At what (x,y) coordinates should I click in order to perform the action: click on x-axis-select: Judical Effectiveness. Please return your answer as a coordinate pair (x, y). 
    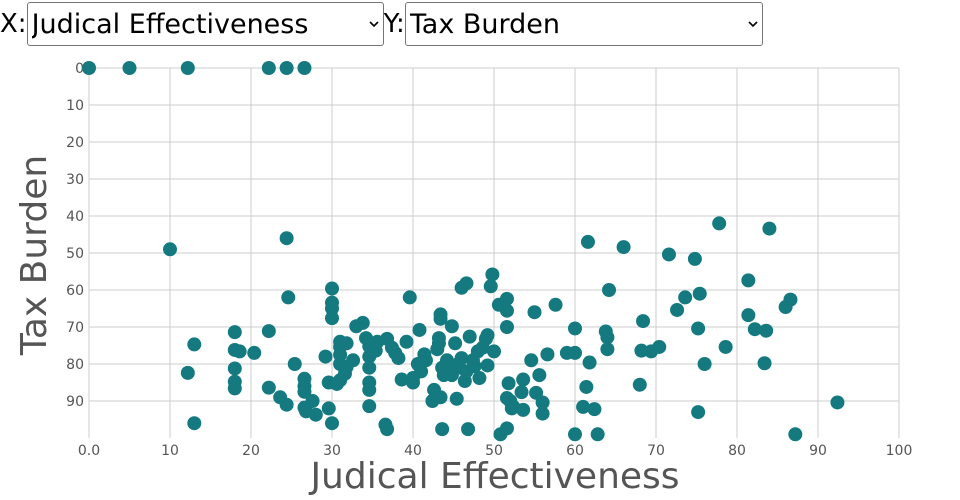
    Looking at the image, I should click on (205, 24).